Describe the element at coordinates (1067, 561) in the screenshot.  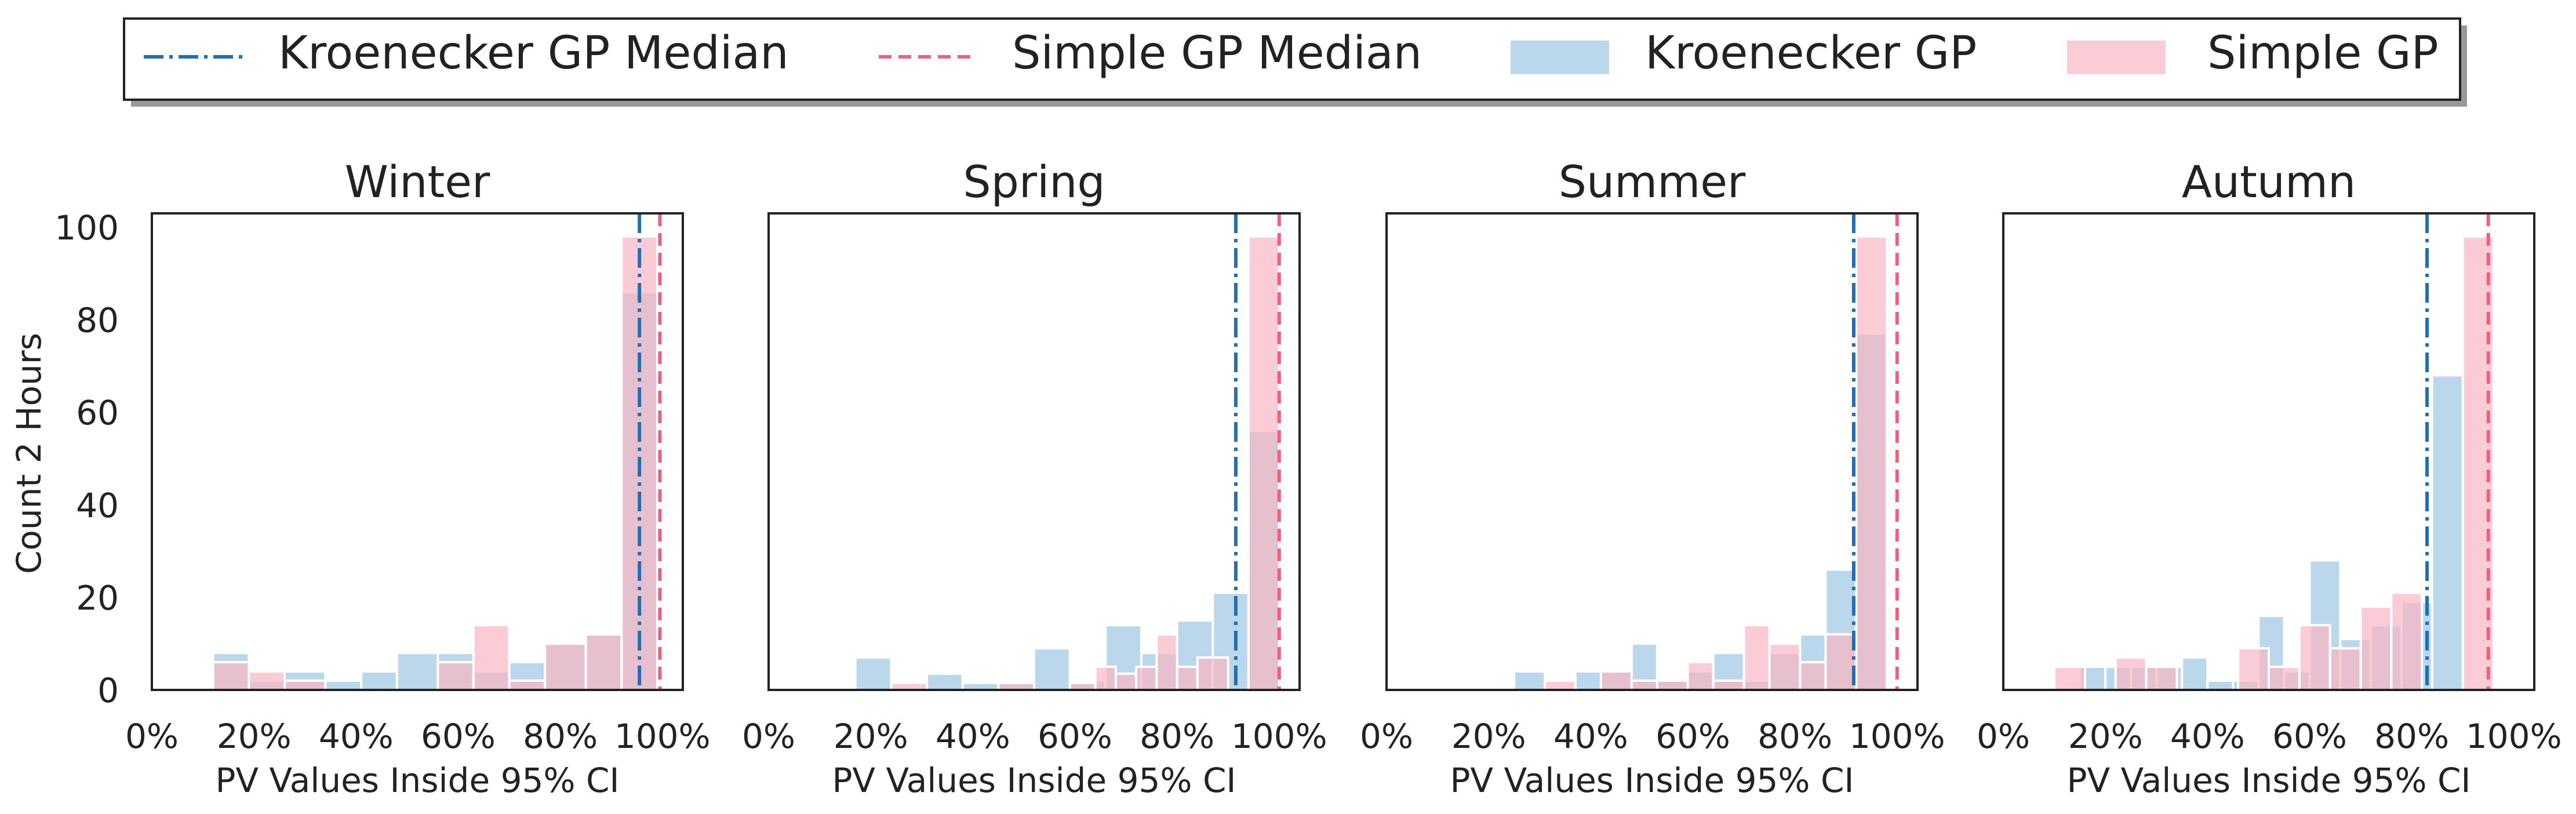
I see `series-kroenecker-spring` at that location.